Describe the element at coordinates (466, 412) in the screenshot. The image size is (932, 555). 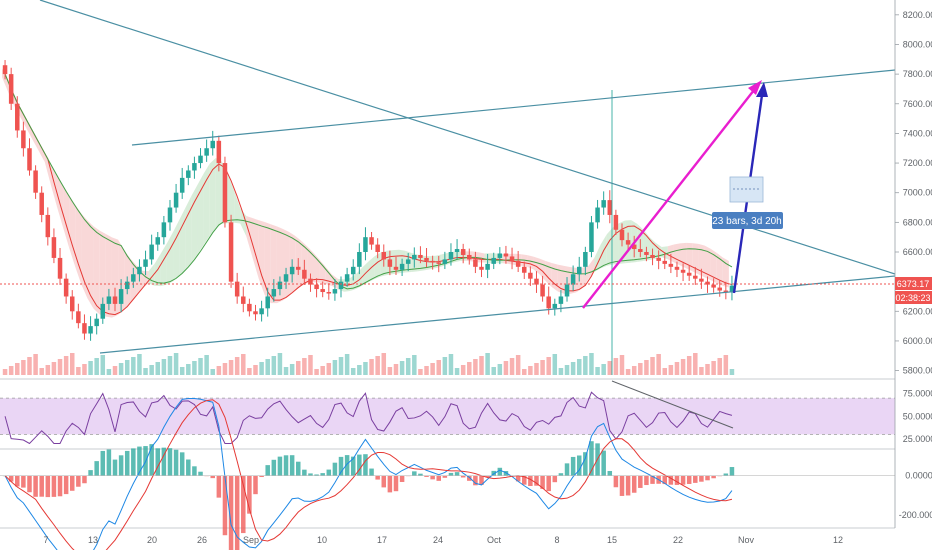
I see `rsi-panel: 75.0000 50.0000 25.0000` at that location.